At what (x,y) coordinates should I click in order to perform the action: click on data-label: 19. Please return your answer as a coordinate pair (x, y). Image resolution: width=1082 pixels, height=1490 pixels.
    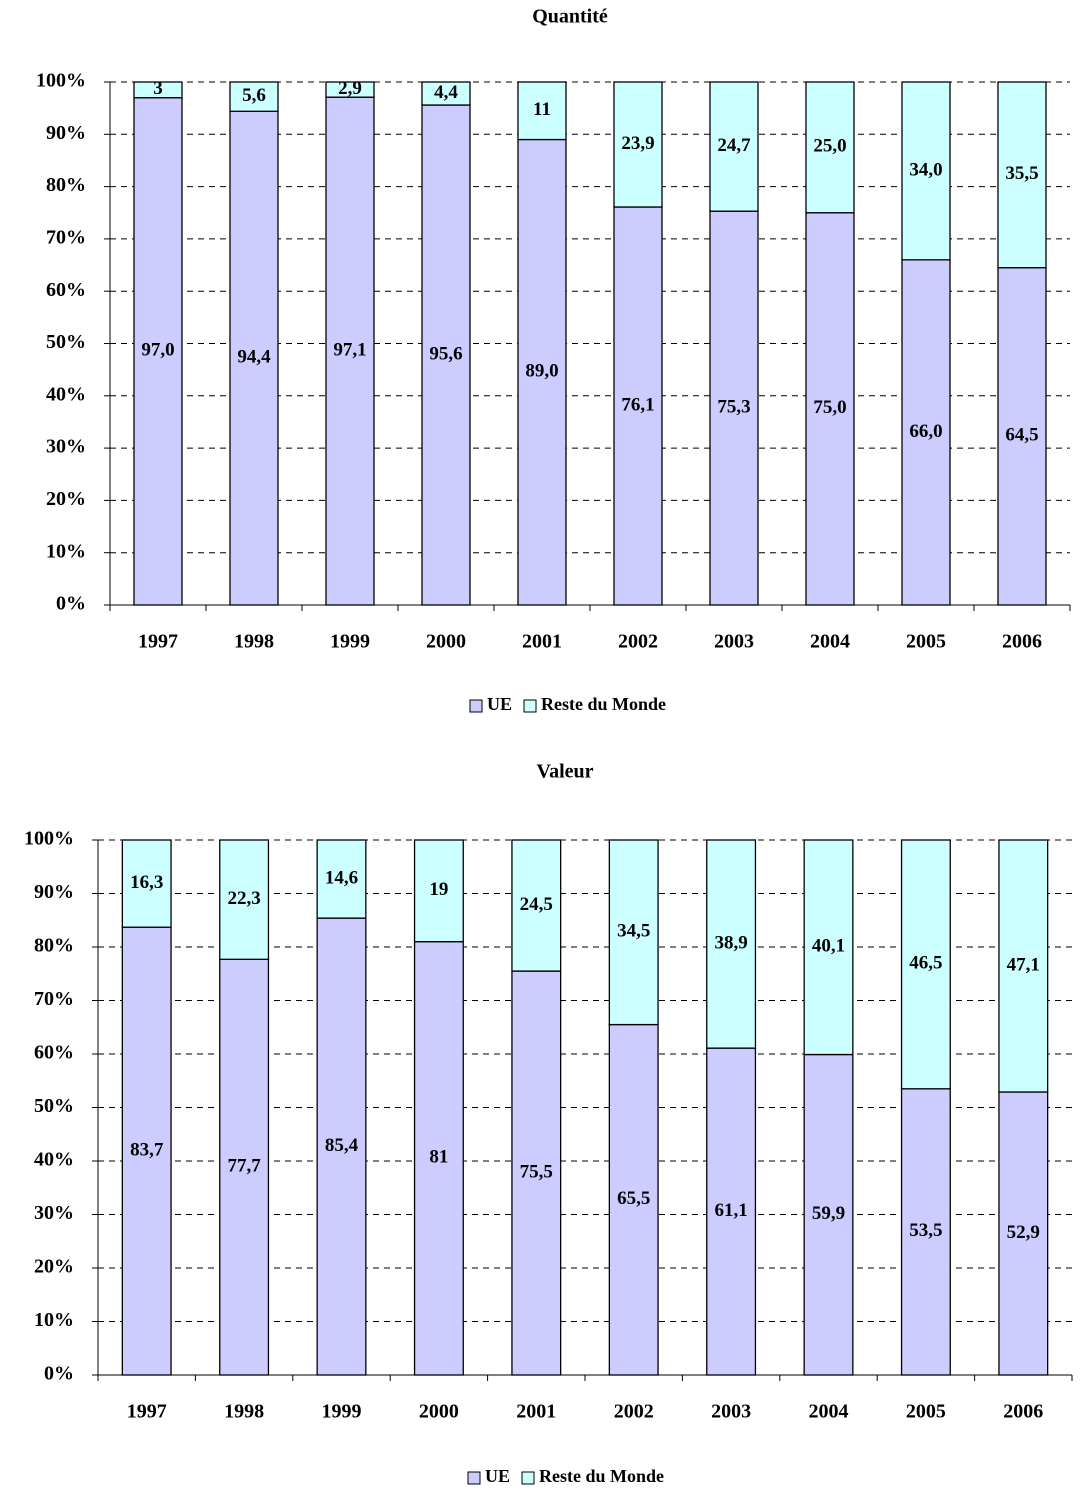
    Looking at the image, I should click on (438, 889).